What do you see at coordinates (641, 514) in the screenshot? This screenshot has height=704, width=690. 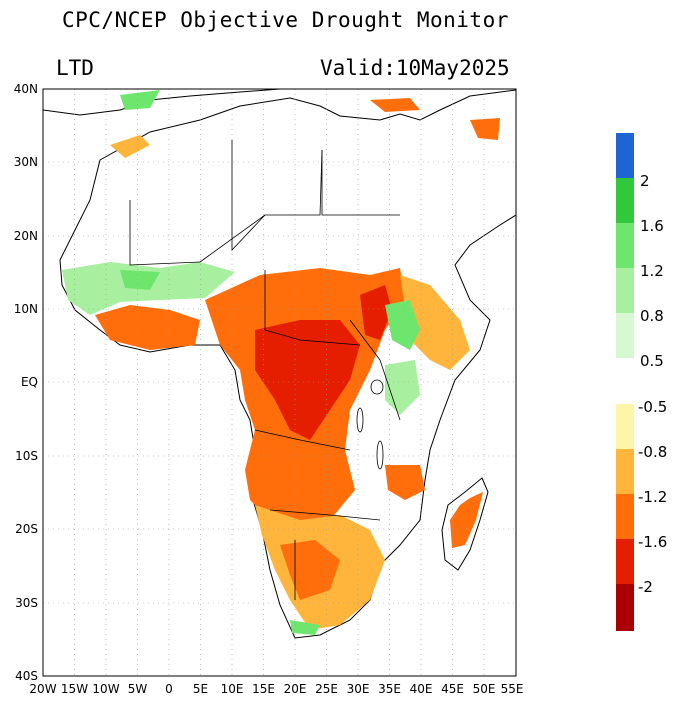 I see `colorbar-dry: -0.5 -0.8 -1.2 -1.6 -2` at bounding box center [641, 514].